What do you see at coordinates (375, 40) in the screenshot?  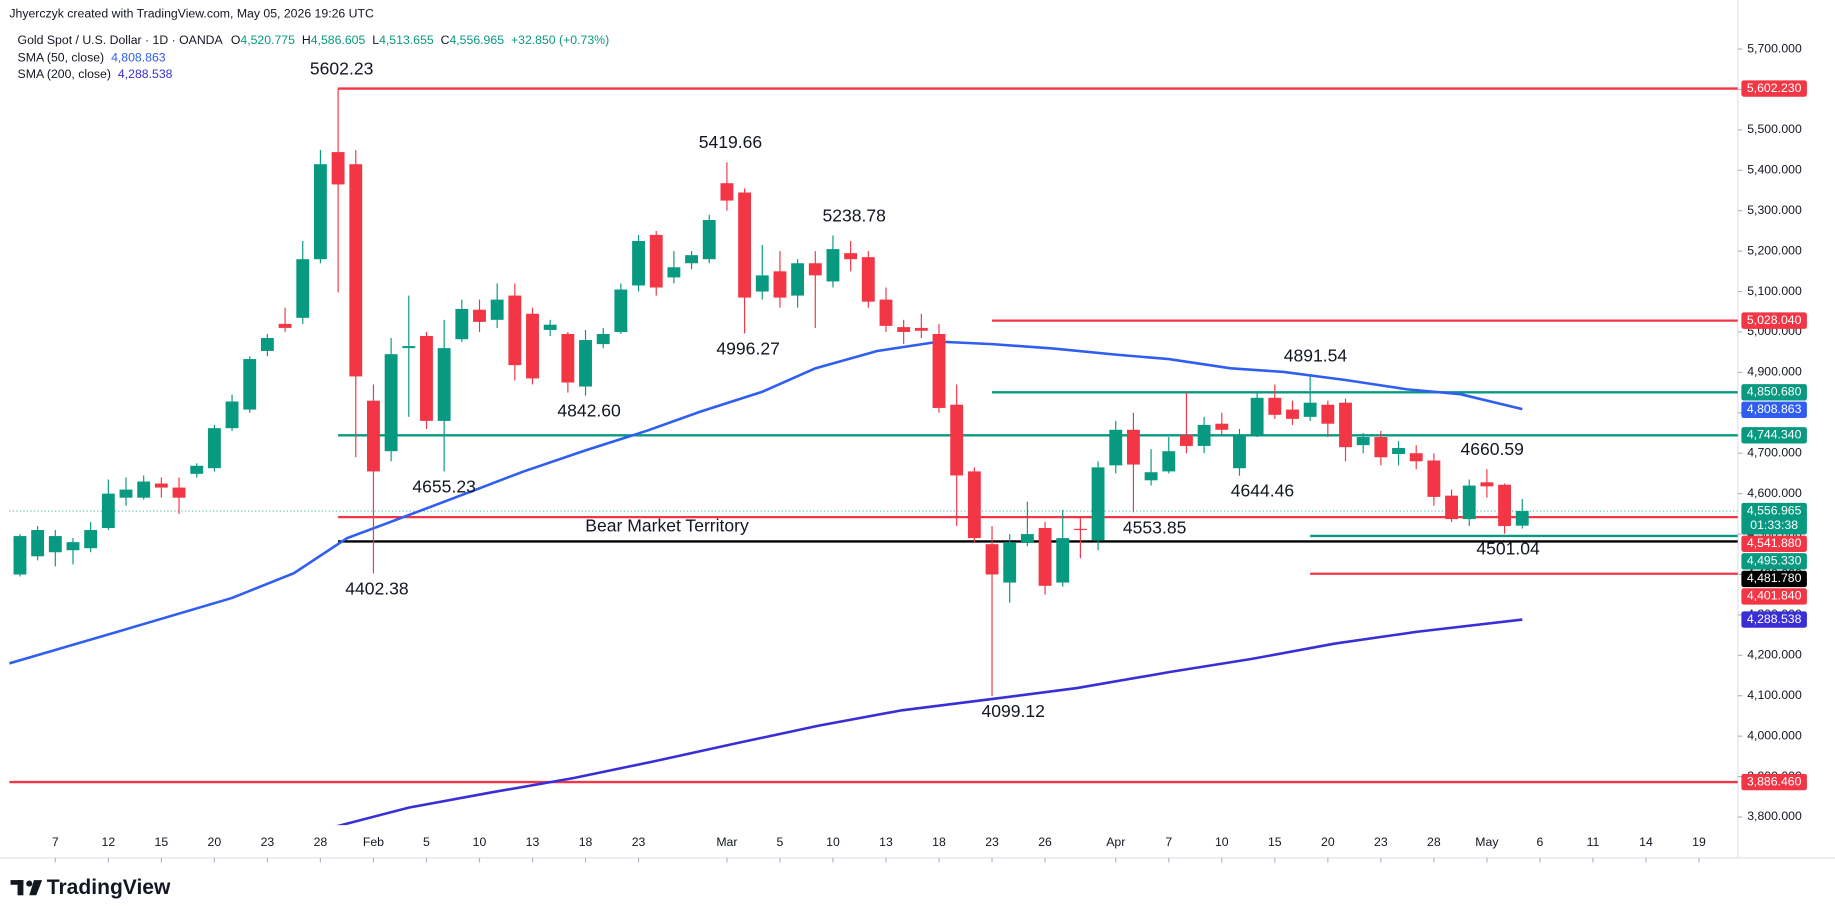 I see `ohlc-key: L` at bounding box center [375, 40].